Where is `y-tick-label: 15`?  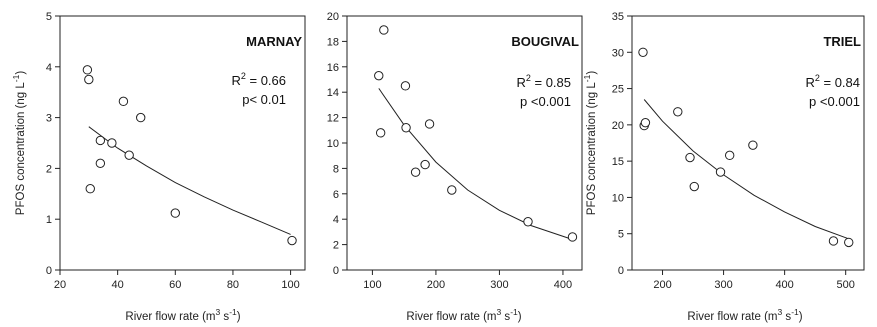 y-tick-label: 15 is located at coordinates (618, 162).